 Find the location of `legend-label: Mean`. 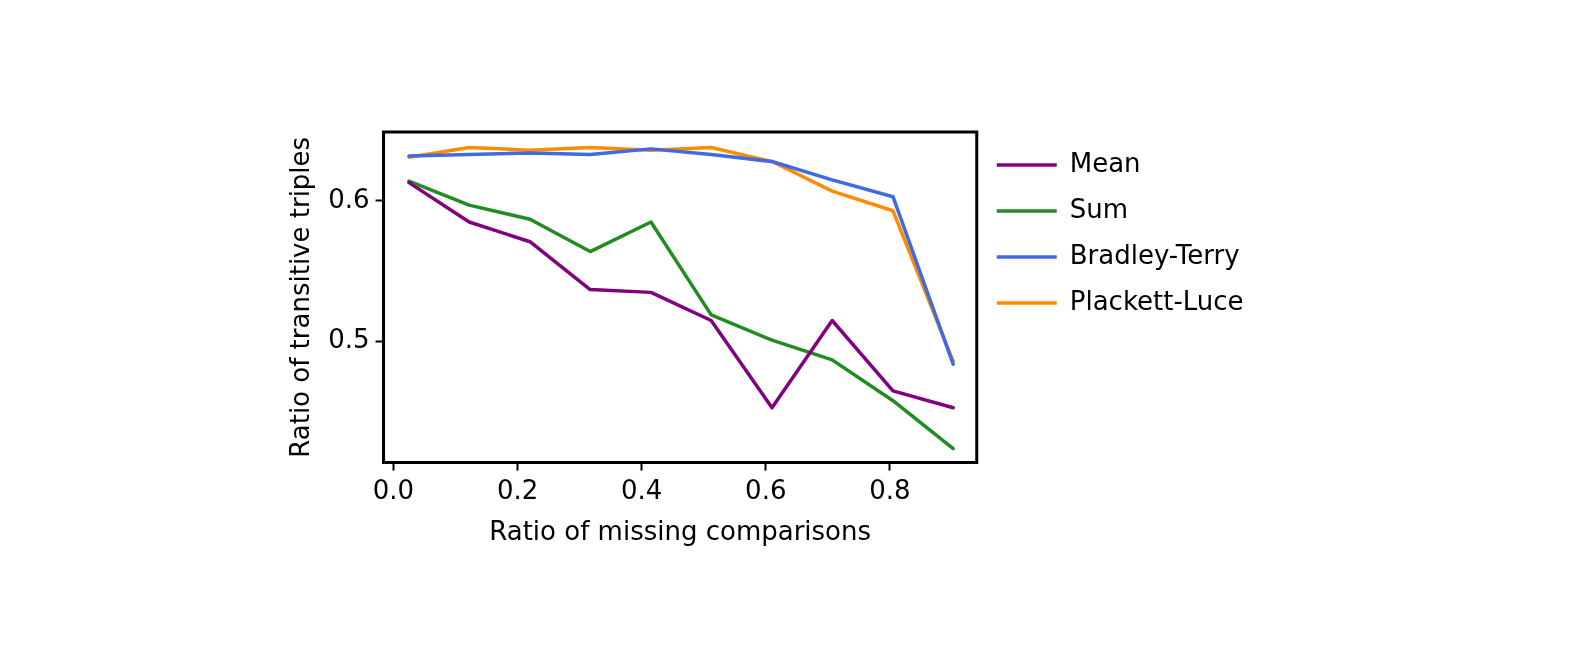

legend-label: Mean is located at coordinates (1105, 162).